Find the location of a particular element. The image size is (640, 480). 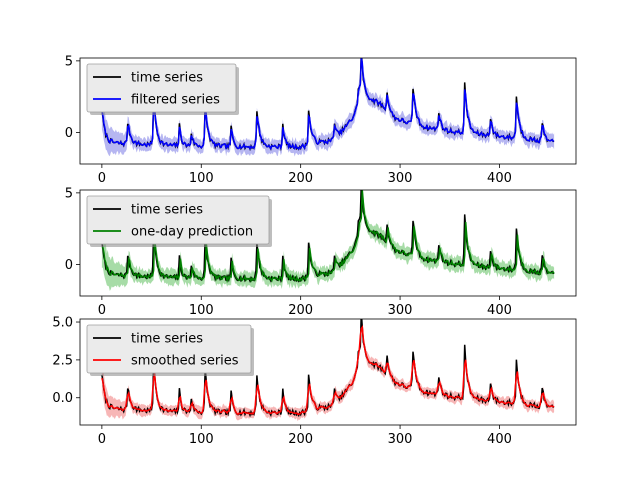

legend-label: one-day prediction is located at coordinates (192, 232).